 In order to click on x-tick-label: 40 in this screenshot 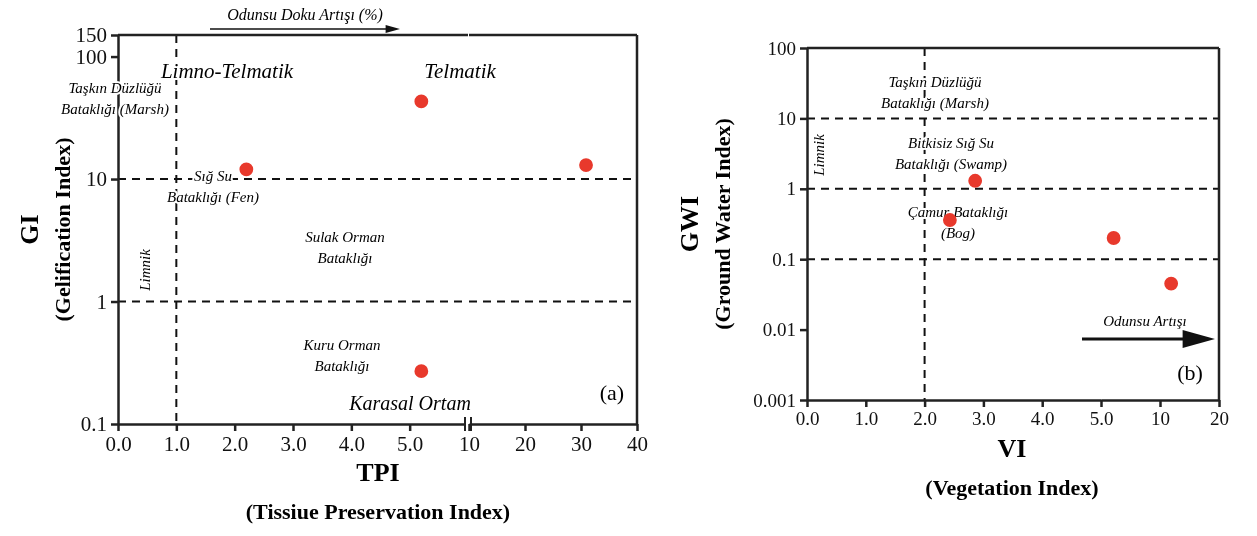, I will do `click(637, 443)`.